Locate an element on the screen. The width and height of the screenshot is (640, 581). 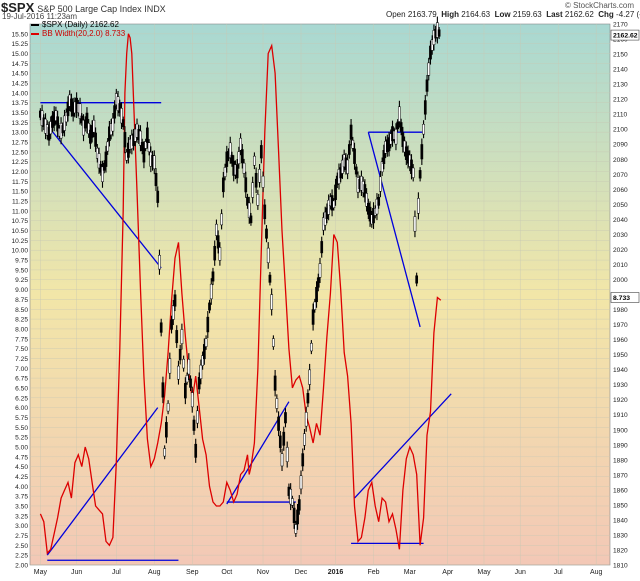
left-tick-label: 11.00 is located at coordinates (20, 211).